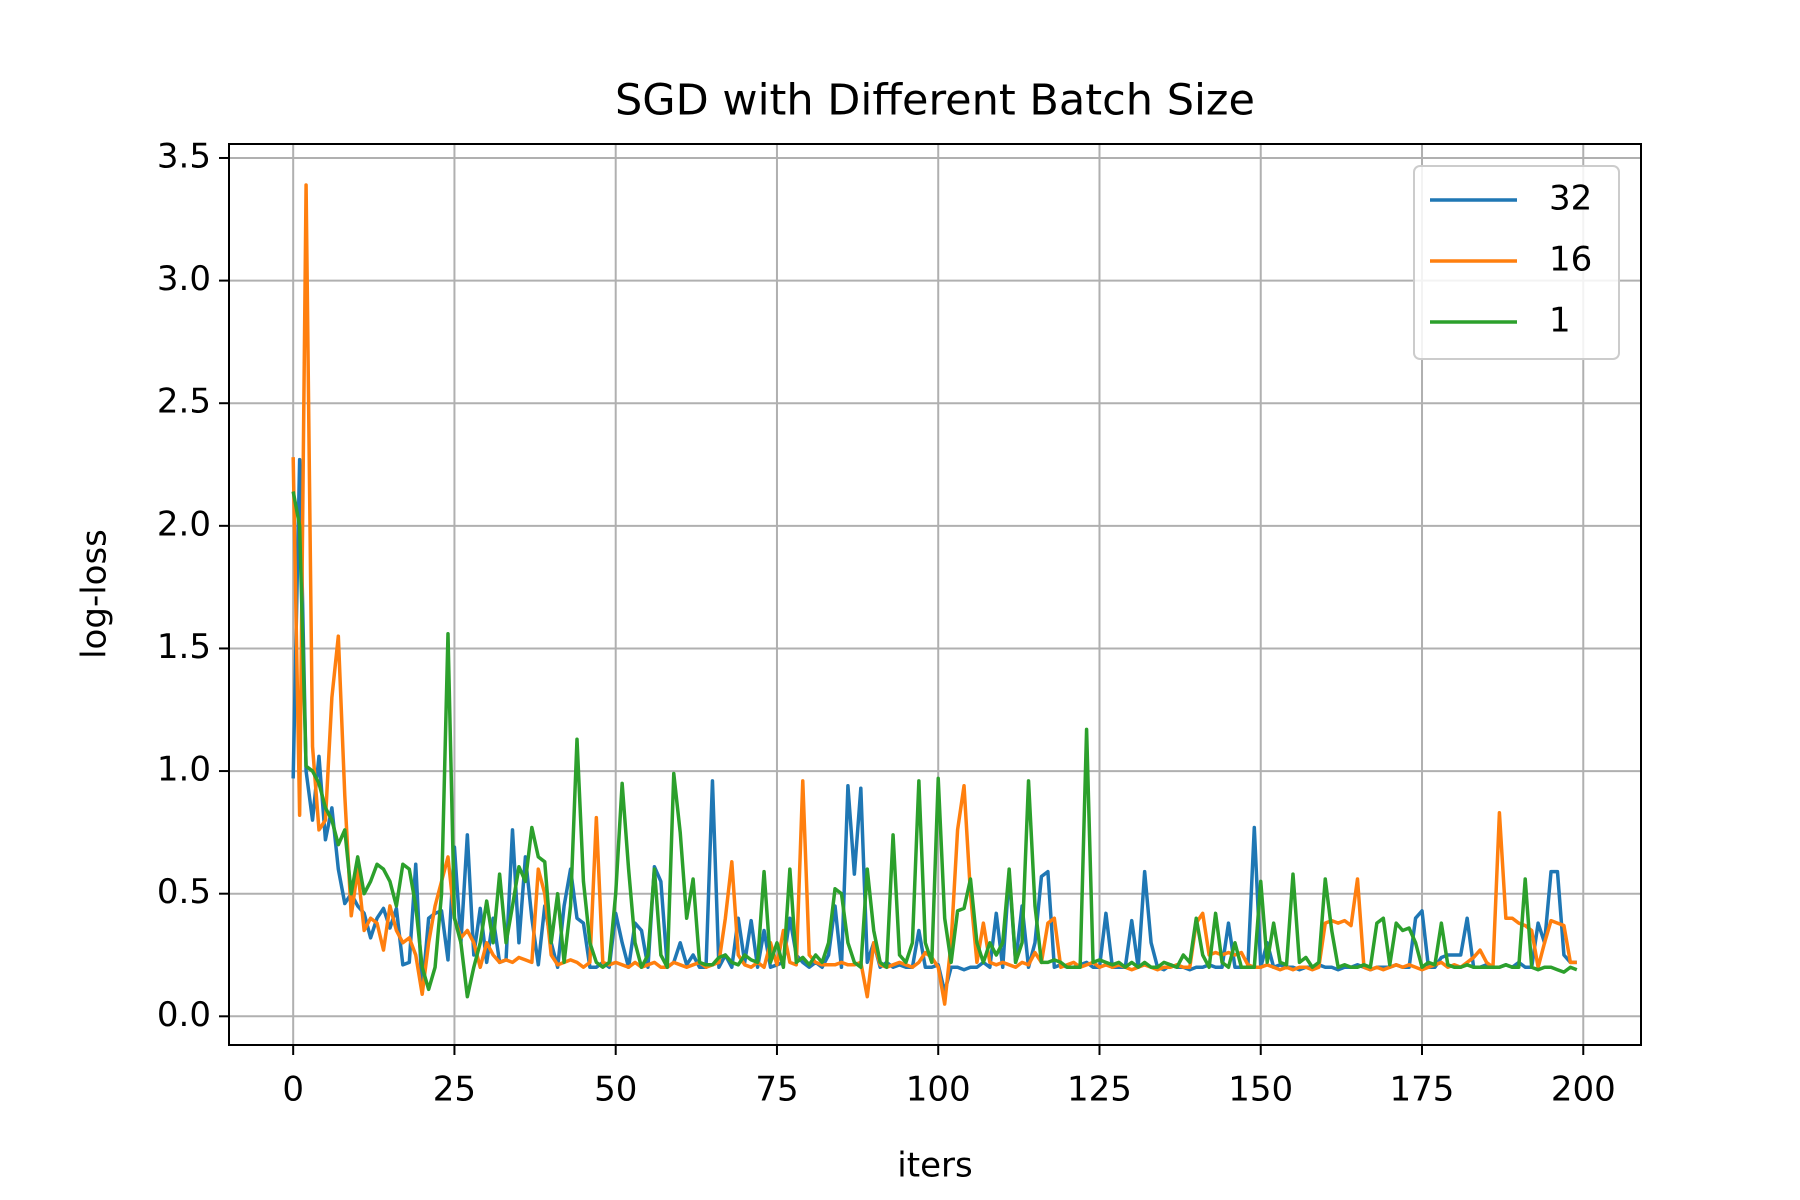  Describe the element at coordinates (184, 770) in the screenshot. I see `y-tick-label: 1.0` at that location.